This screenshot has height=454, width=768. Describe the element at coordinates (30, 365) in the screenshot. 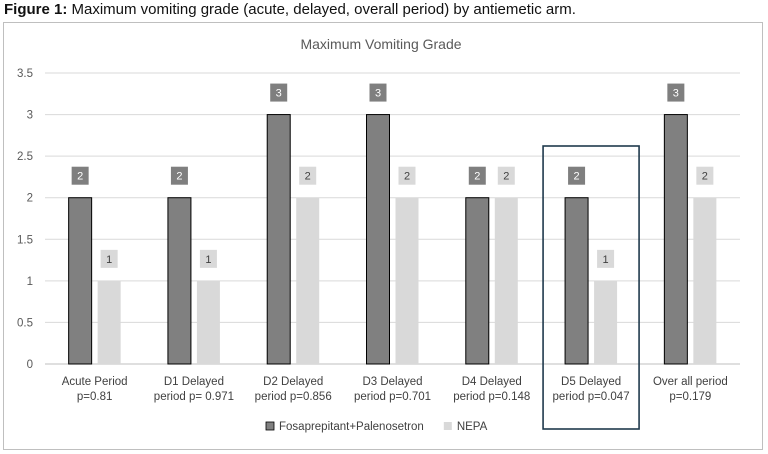

I see `y-tick-label: 0` at that location.